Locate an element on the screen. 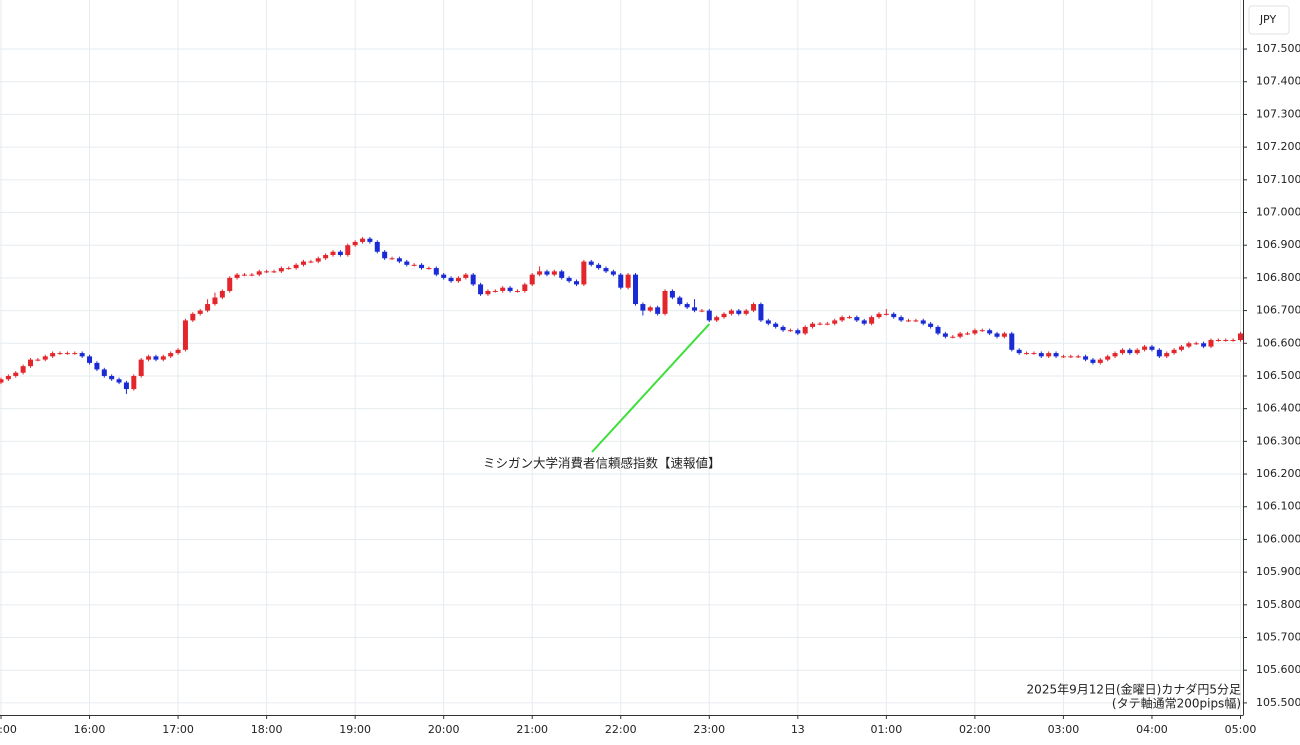 The width and height of the screenshot is (1300, 745). y-tick-label: 106.400 is located at coordinates (1278, 408).